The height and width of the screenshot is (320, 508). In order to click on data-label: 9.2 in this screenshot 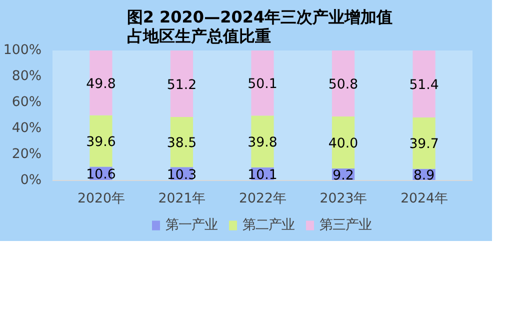, I will do `click(343, 176)`.